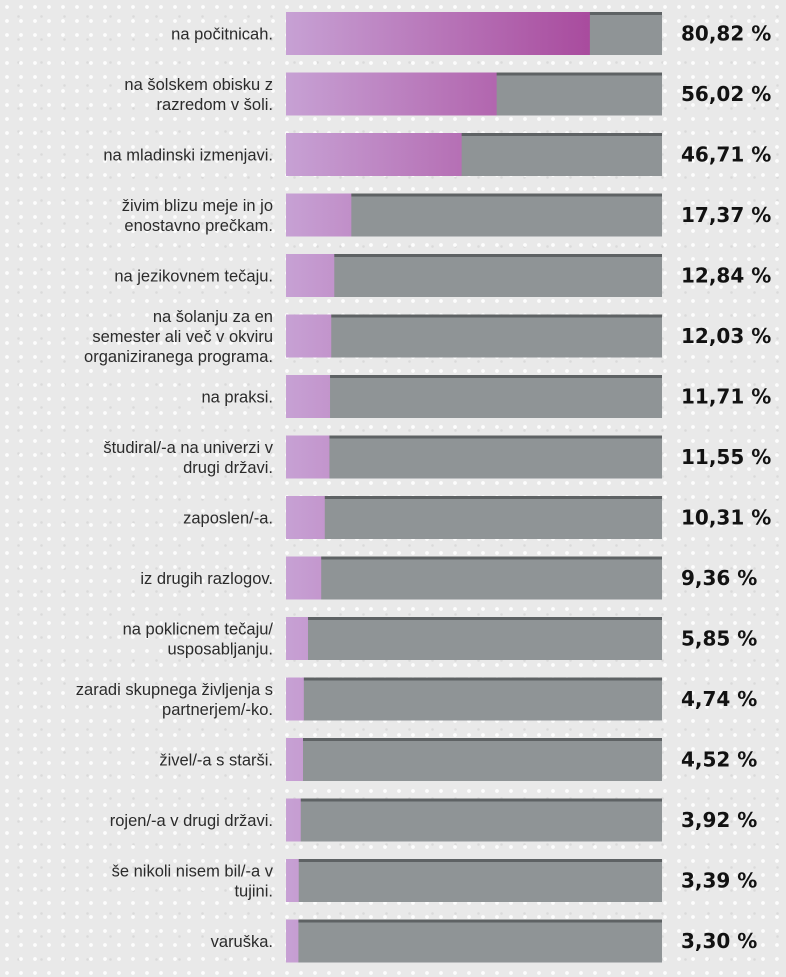 The image size is (786, 977). What do you see at coordinates (216, 761) in the screenshot?
I see `category-label: živel/-a s starši.` at bounding box center [216, 761].